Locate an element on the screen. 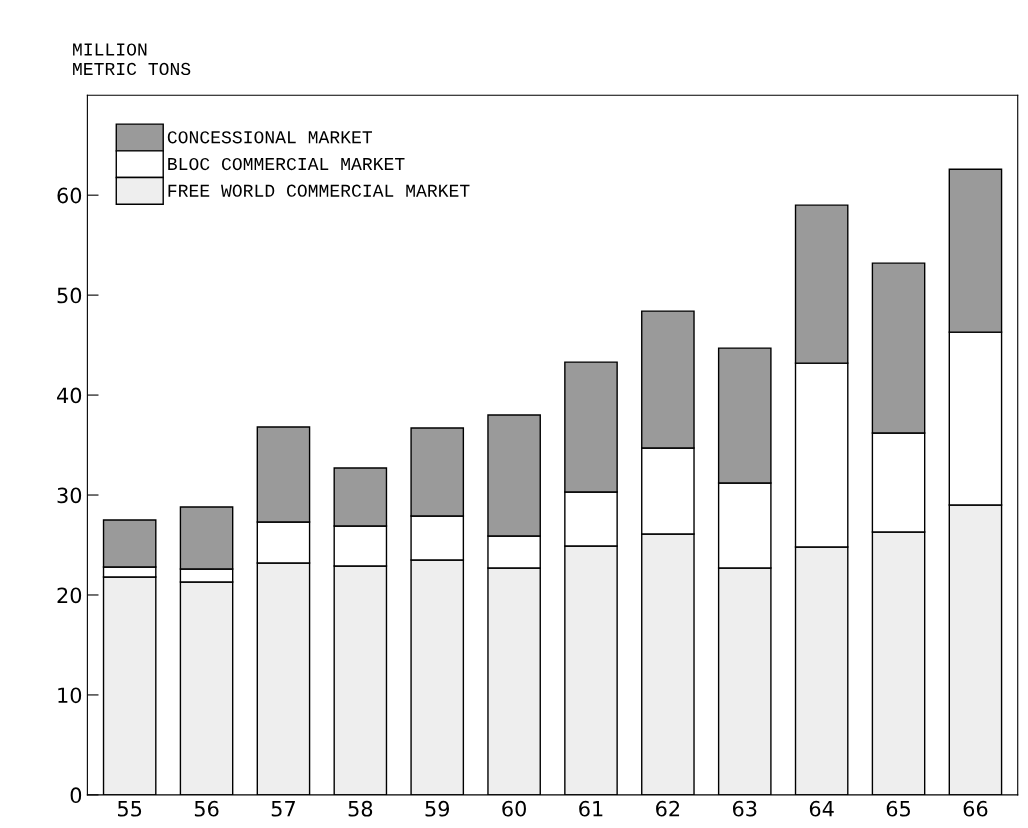  x-tick-label: 66 is located at coordinates (975, 808).